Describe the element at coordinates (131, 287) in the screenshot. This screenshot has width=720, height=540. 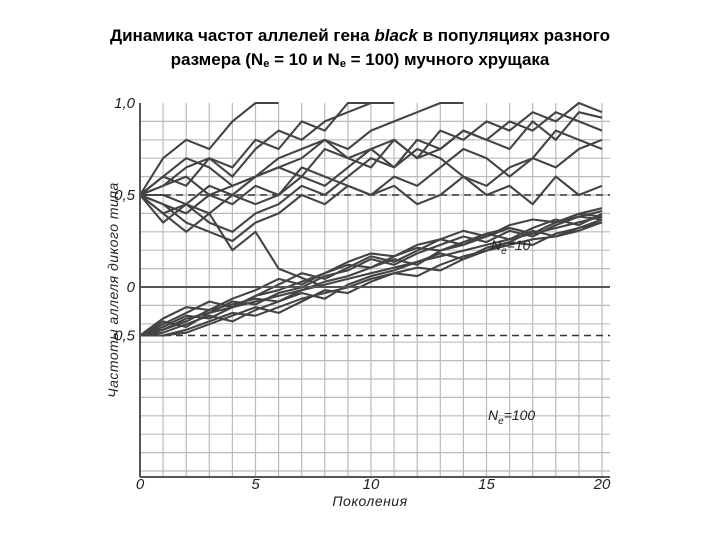
I see `y-tick-label: 0` at that location.